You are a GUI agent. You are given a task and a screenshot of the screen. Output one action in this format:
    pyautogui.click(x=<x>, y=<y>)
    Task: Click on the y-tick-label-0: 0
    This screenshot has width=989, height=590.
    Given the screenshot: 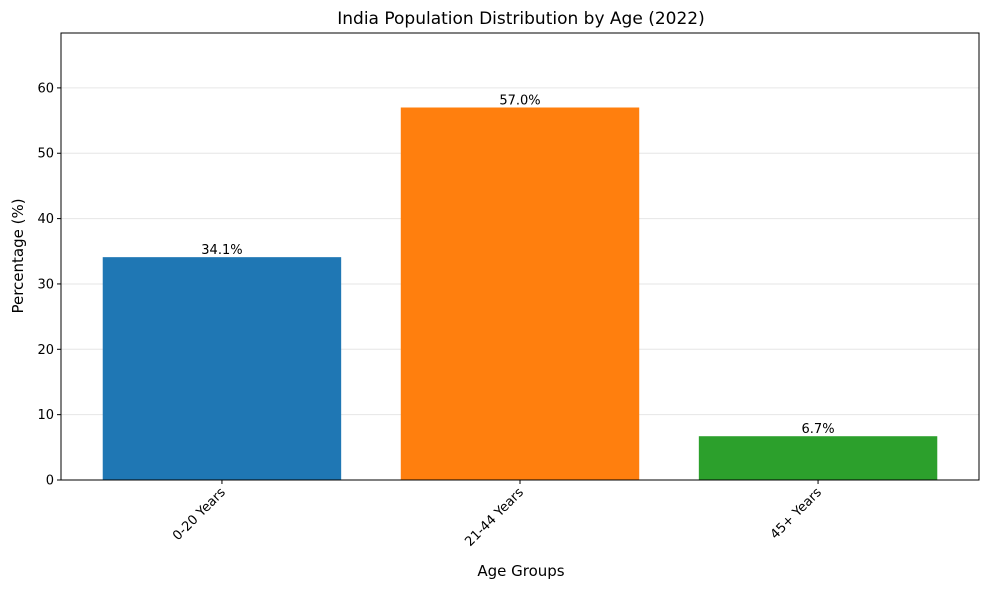 What is the action you would take?
    pyautogui.click(x=50, y=481)
    